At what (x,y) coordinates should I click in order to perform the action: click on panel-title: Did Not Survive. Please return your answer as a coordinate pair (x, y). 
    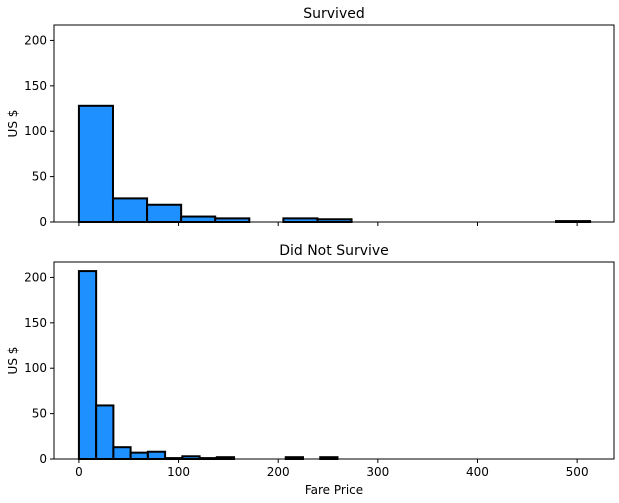
    Looking at the image, I should click on (334, 251).